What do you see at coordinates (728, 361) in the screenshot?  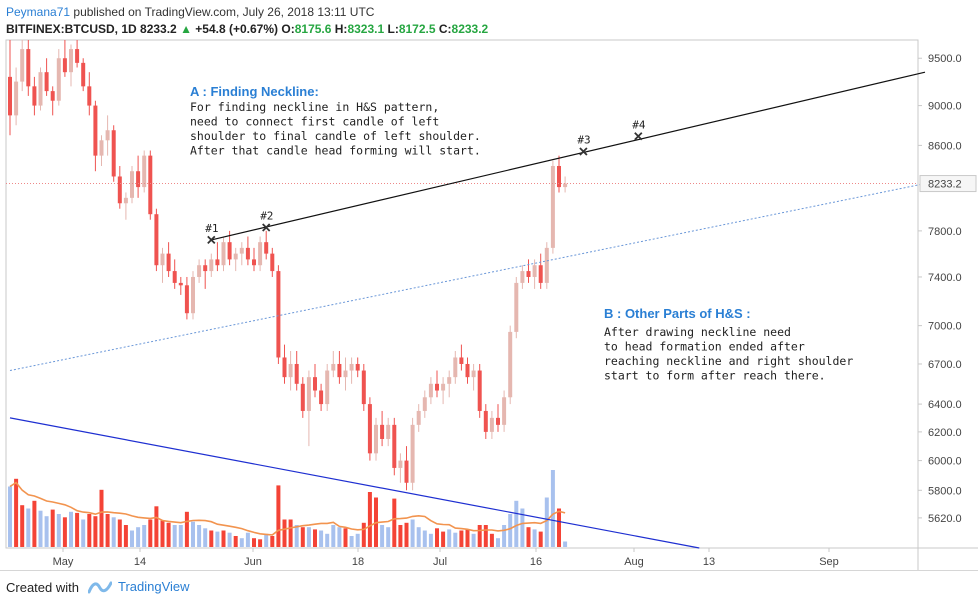 I see `annotation-b-line: reaching neckline and right shoulder` at bounding box center [728, 361].